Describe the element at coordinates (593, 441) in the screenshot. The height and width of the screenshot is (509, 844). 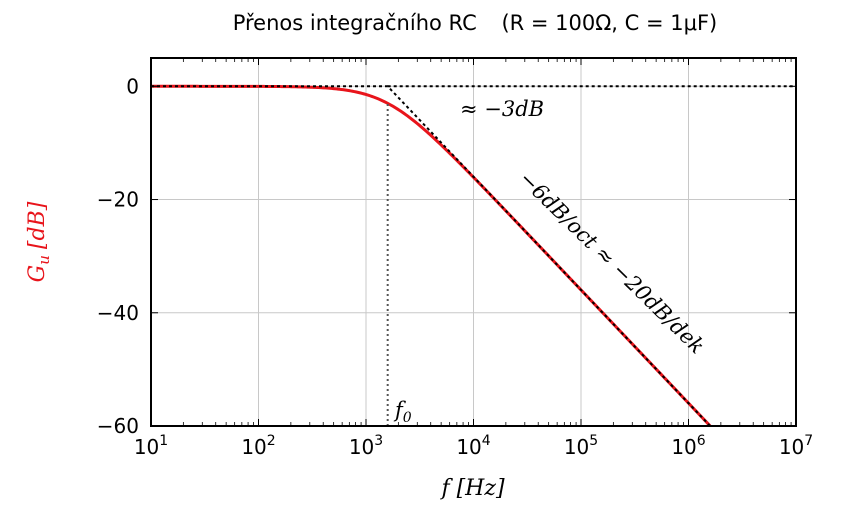
I see `x-tick-exponent: 5` at that location.